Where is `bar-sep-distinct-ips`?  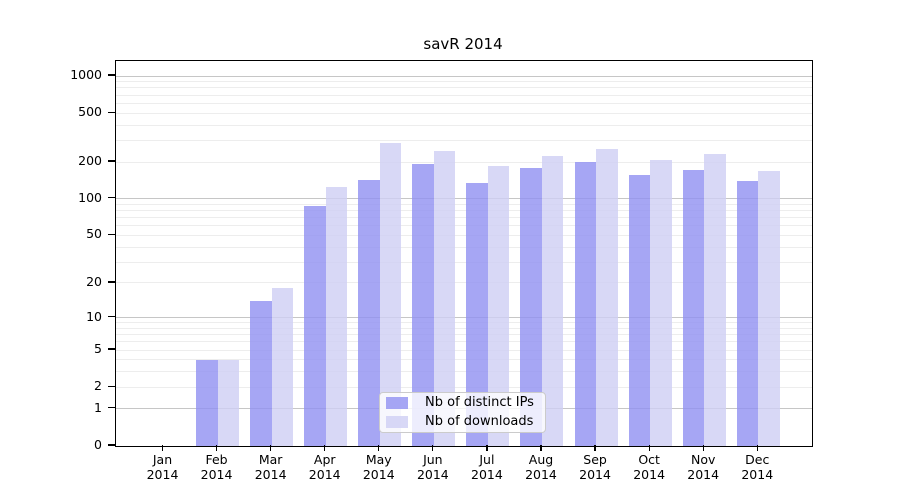
bar-sep-distinct-ips is located at coordinates (585, 304).